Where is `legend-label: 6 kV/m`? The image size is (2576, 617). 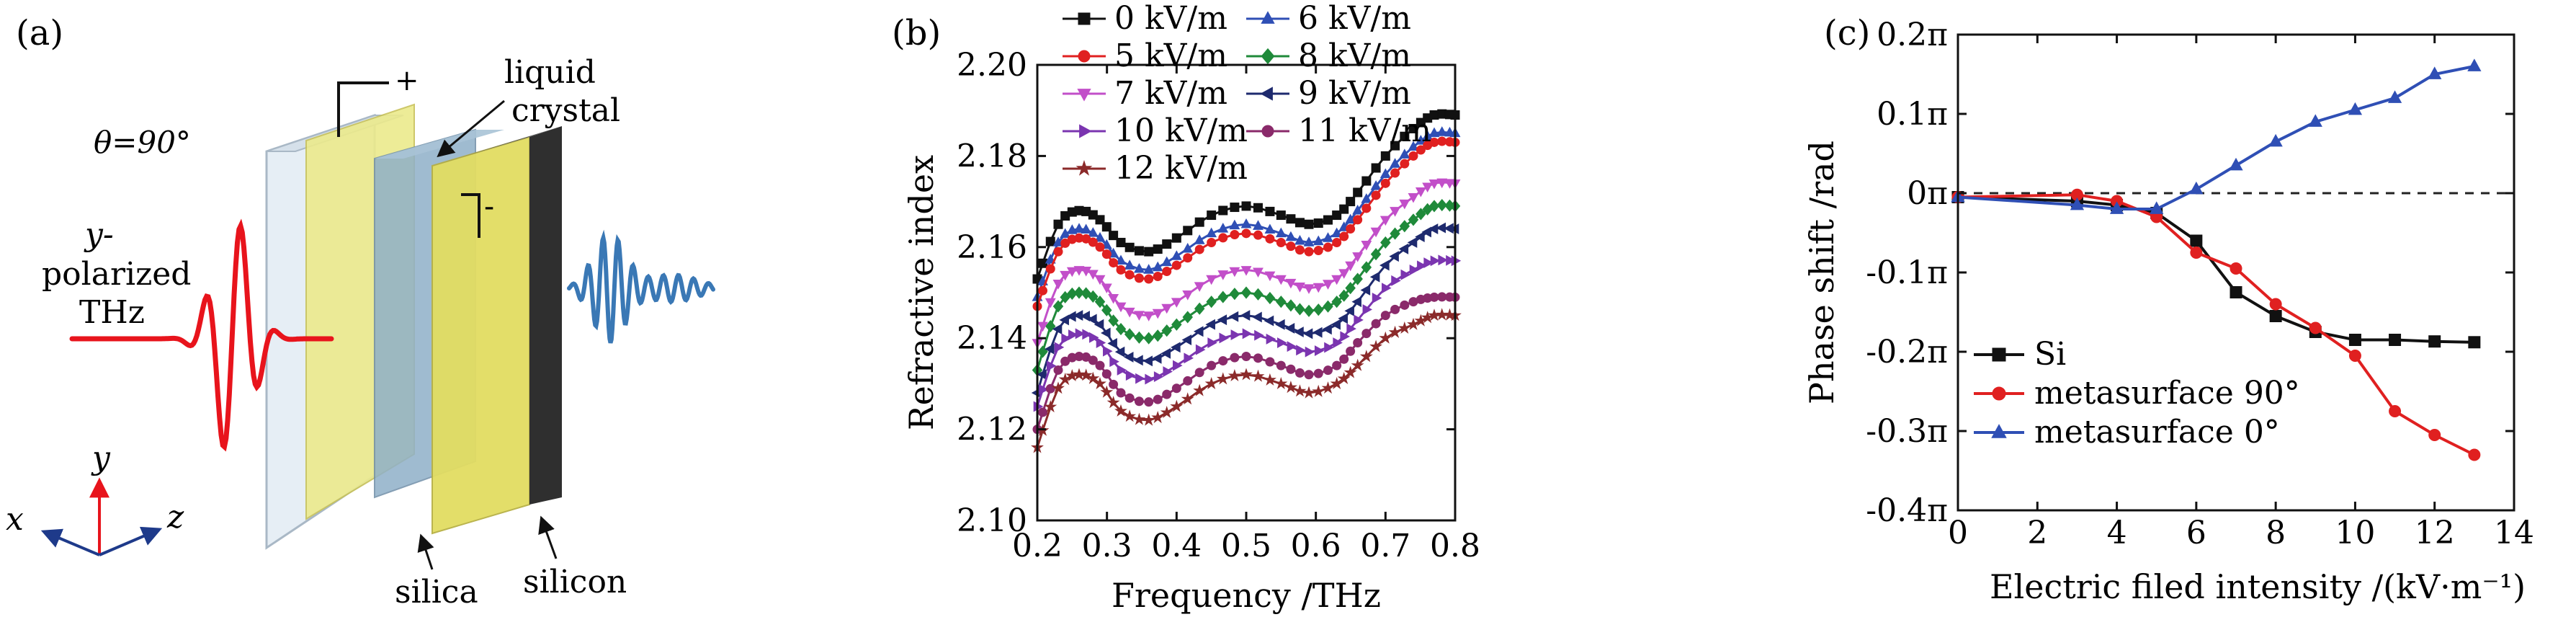 legend-label: 6 kV/m is located at coordinates (1354, 18).